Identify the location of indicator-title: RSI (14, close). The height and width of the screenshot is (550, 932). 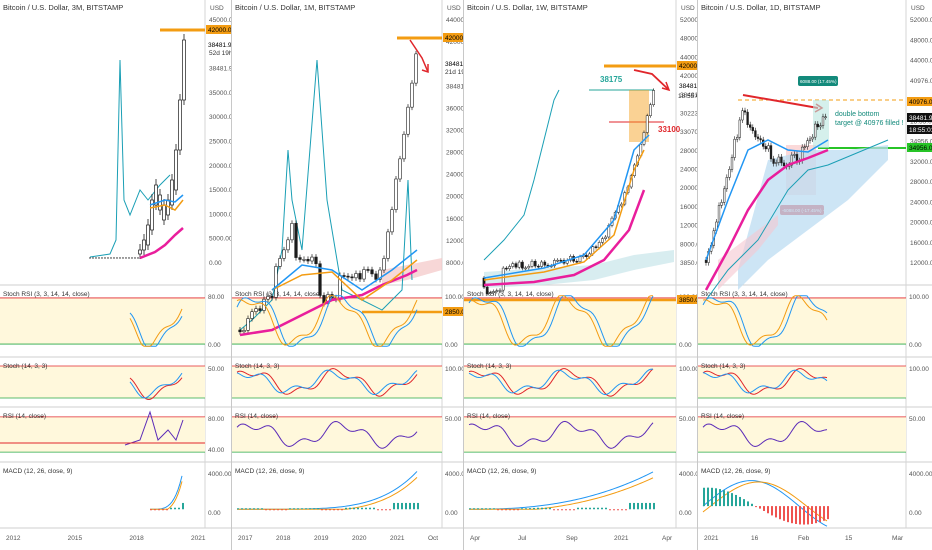
(488, 416).